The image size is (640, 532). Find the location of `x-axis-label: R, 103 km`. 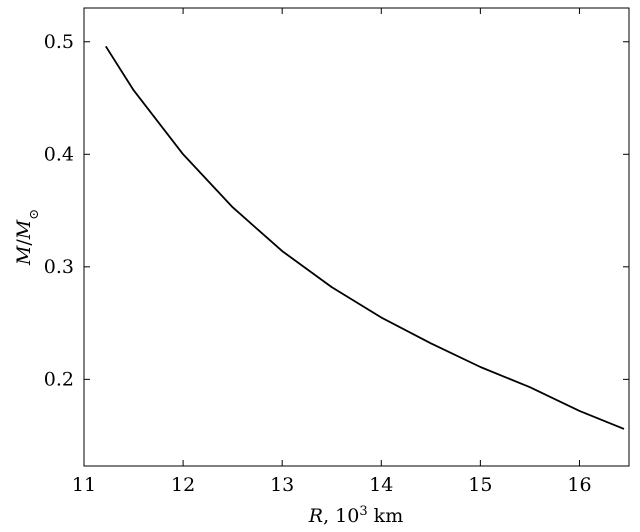

x-axis-label: R, 103 km is located at coordinates (355, 516).